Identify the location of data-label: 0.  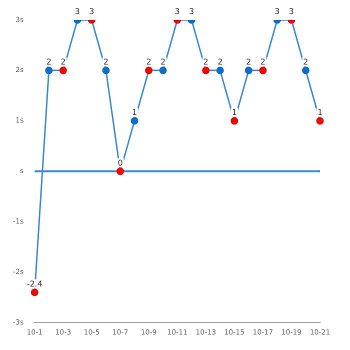
(120, 163).